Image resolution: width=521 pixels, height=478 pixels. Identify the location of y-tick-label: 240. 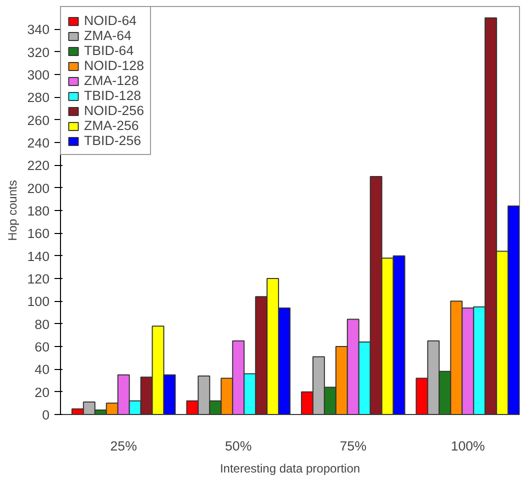
(38, 143).